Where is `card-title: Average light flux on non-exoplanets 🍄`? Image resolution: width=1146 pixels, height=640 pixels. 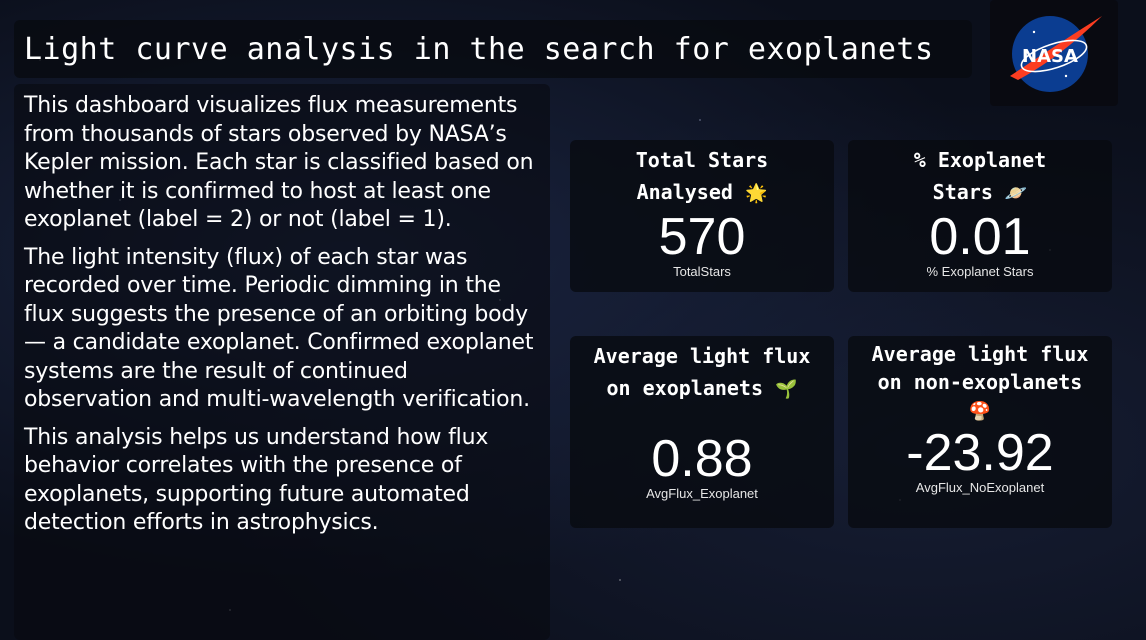 card-title: Average light flux on non-exoplanets 🍄 is located at coordinates (980, 381).